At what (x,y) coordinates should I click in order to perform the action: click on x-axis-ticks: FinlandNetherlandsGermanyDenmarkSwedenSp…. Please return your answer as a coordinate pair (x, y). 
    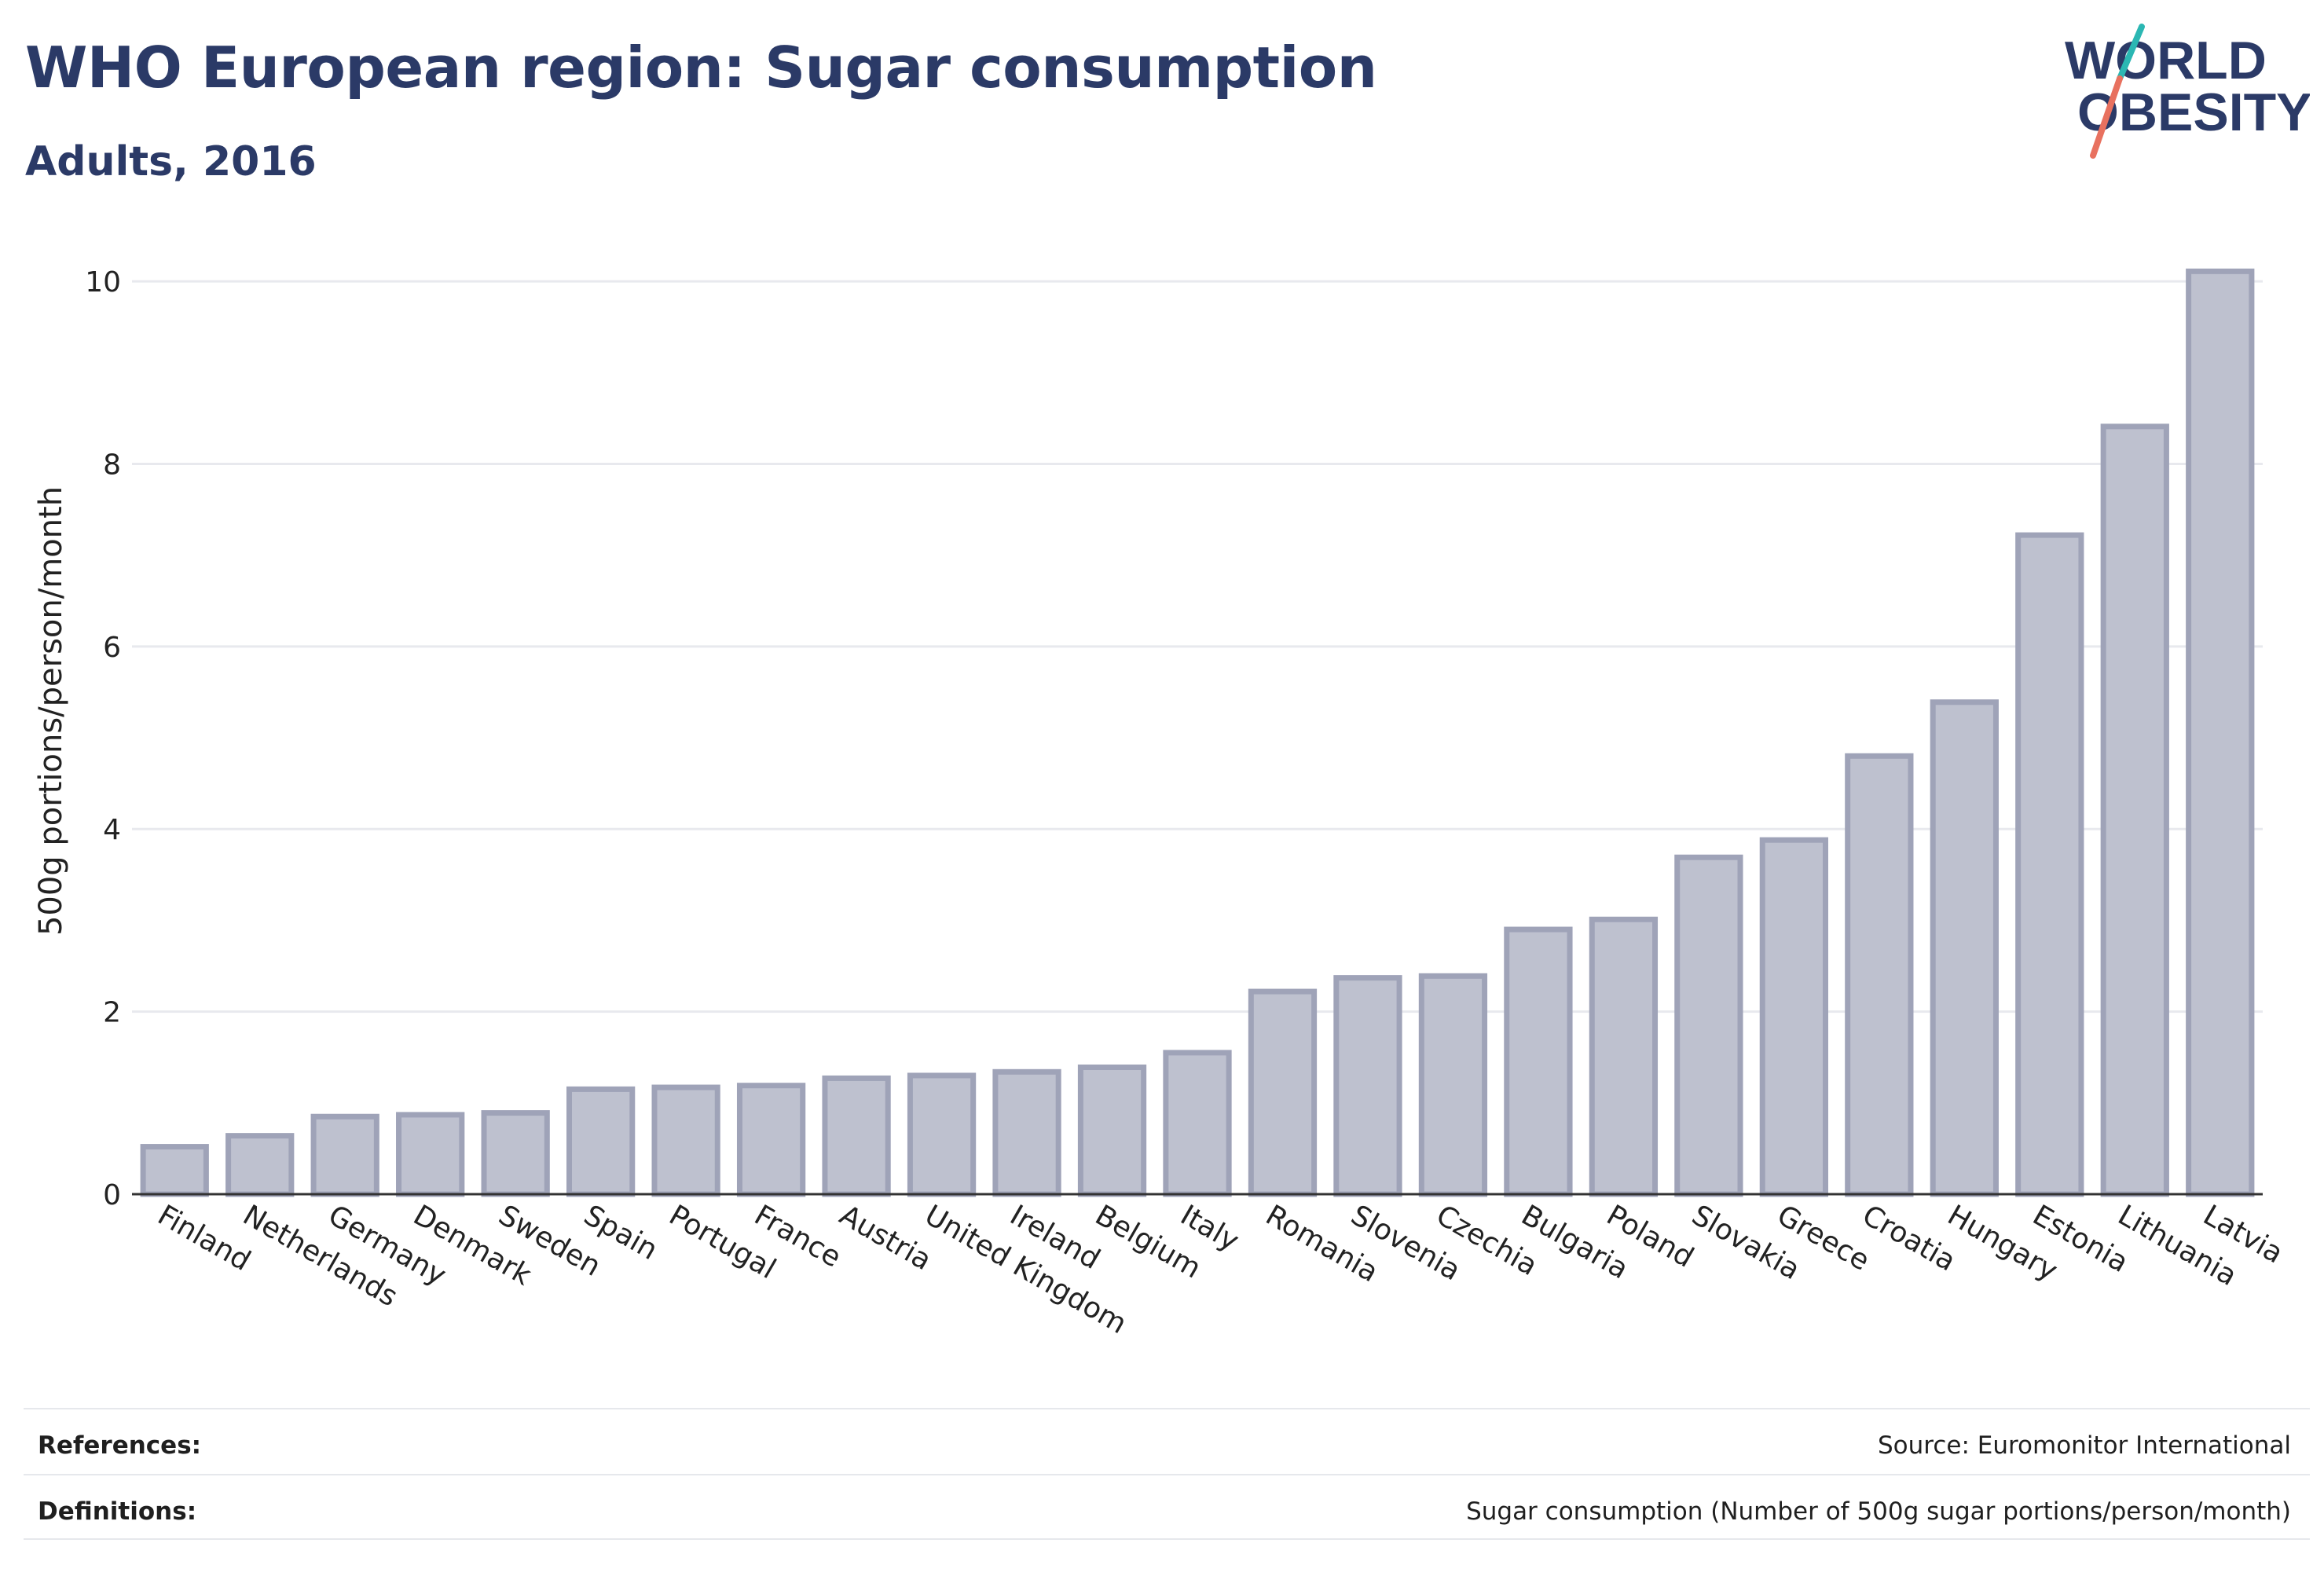
    Looking at the image, I should click on (1220, 1269).